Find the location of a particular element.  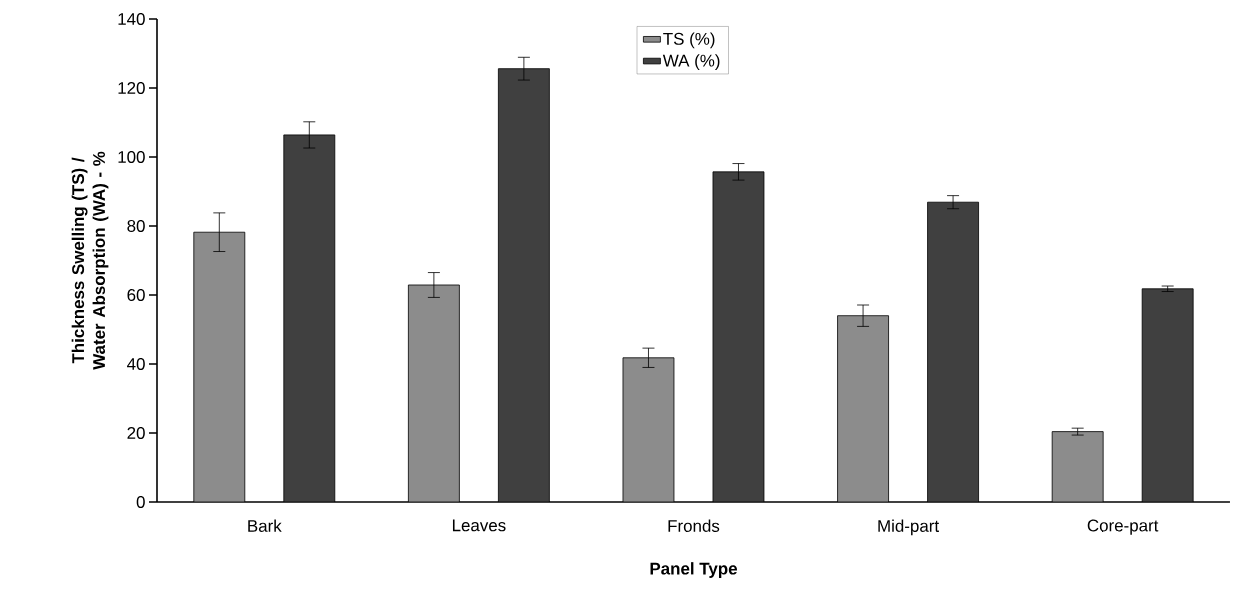

x-axis-title: Panel Type is located at coordinates (693, 570).